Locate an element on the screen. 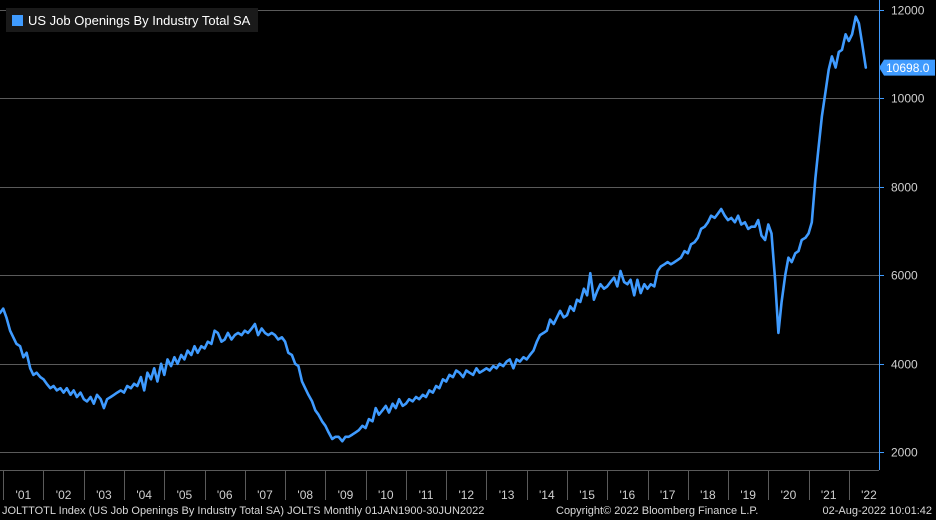  x-tick-label: '01 is located at coordinates (24, 495).